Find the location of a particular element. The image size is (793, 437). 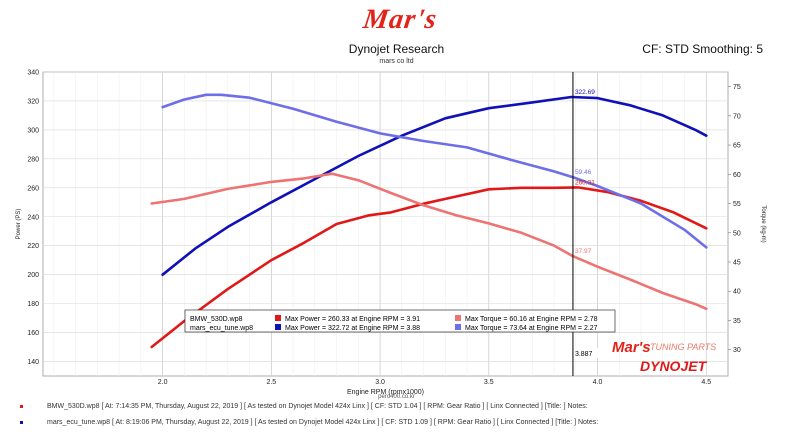

y-left-tick-label: 260 is located at coordinates (33, 188).